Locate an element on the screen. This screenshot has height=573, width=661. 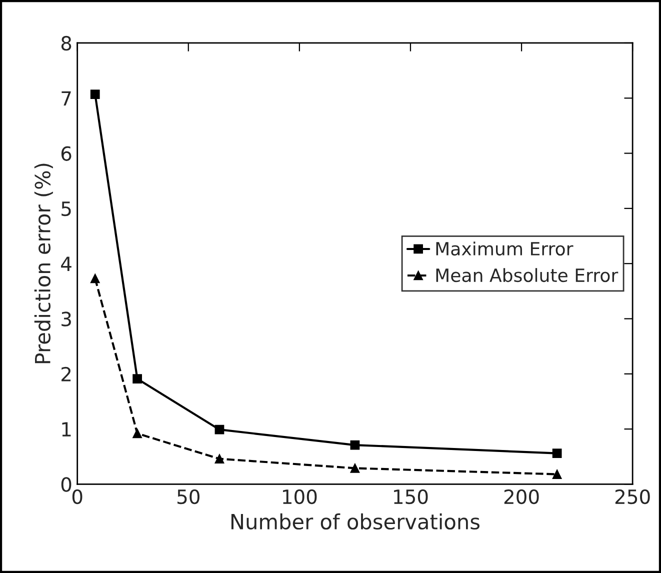
x-tick-label: 100 is located at coordinates (300, 496).